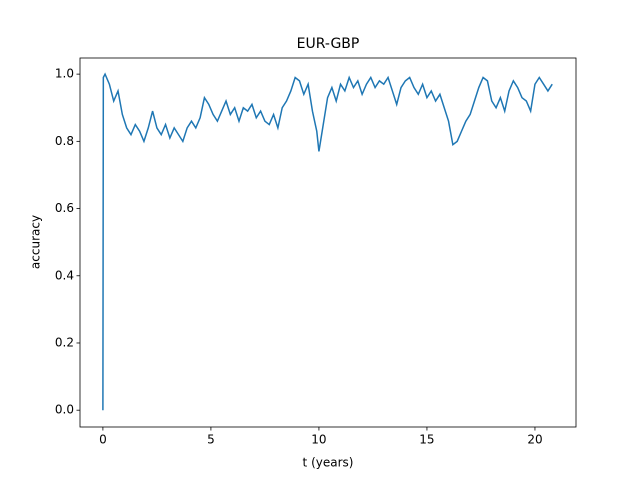 Image resolution: width=640 pixels, height=480 pixels. Describe the element at coordinates (328, 44) in the screenshot. I see `chart-title: EUR-GBP` at that location.